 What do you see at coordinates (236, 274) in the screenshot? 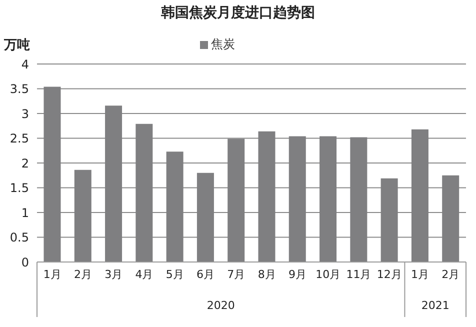
I see `x-tick-label: 7月` at bounding box center [236, 274].